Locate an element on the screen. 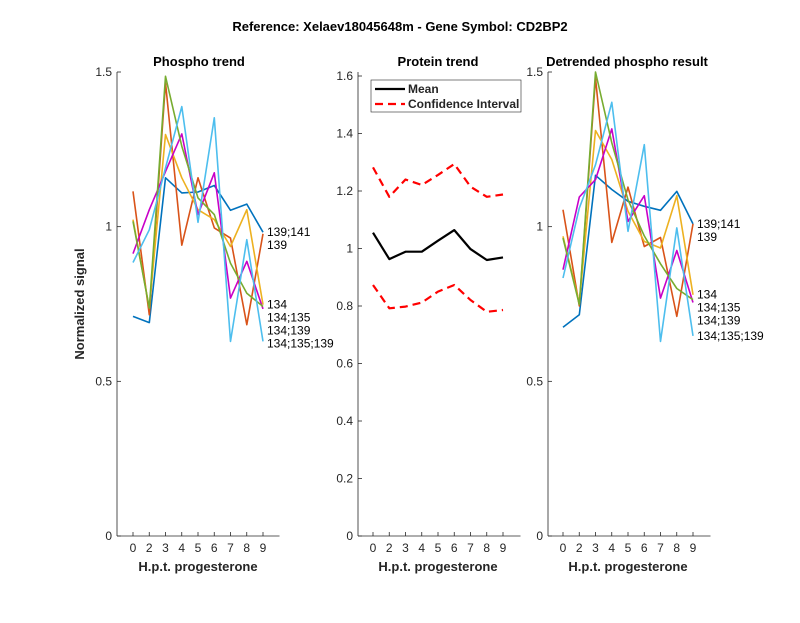 Image resolution: width=800 pixels, height=623 pixels. subplot-title: Phospho trend is located at coordinates (199, 61).